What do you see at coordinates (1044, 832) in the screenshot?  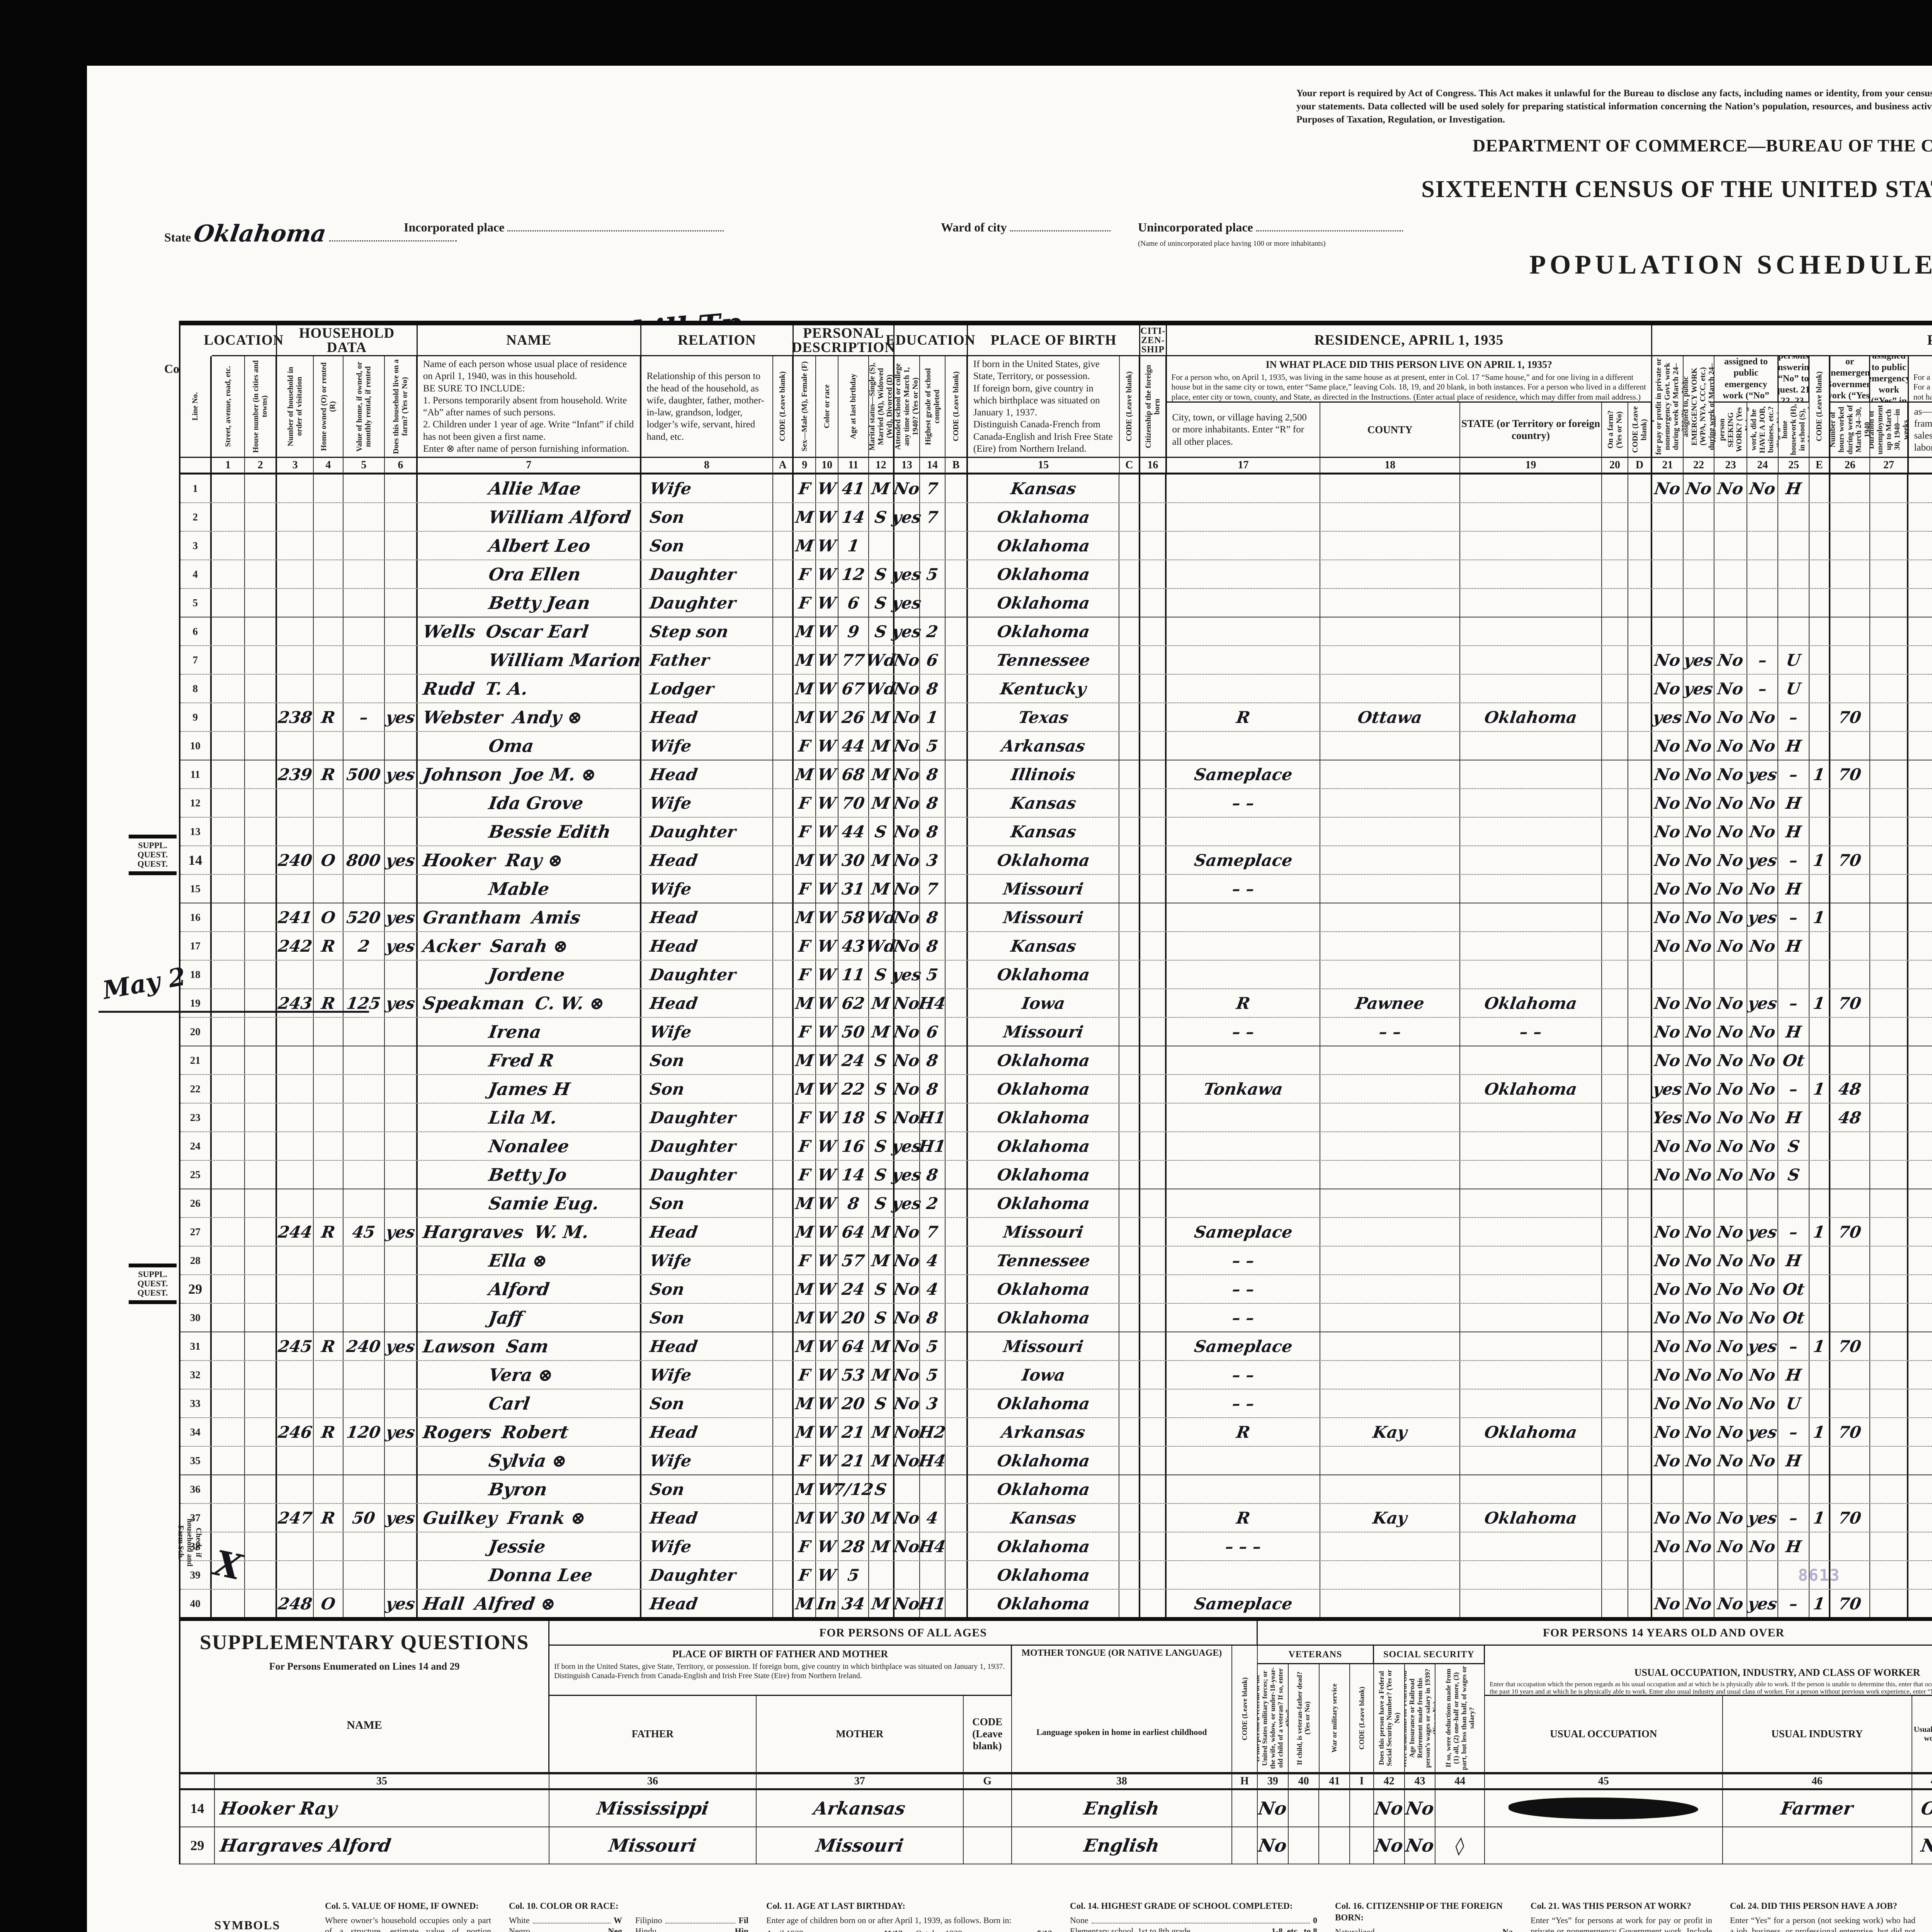 I see `cell-line13-col15: Kansas` at bounding box center [1044, 832].